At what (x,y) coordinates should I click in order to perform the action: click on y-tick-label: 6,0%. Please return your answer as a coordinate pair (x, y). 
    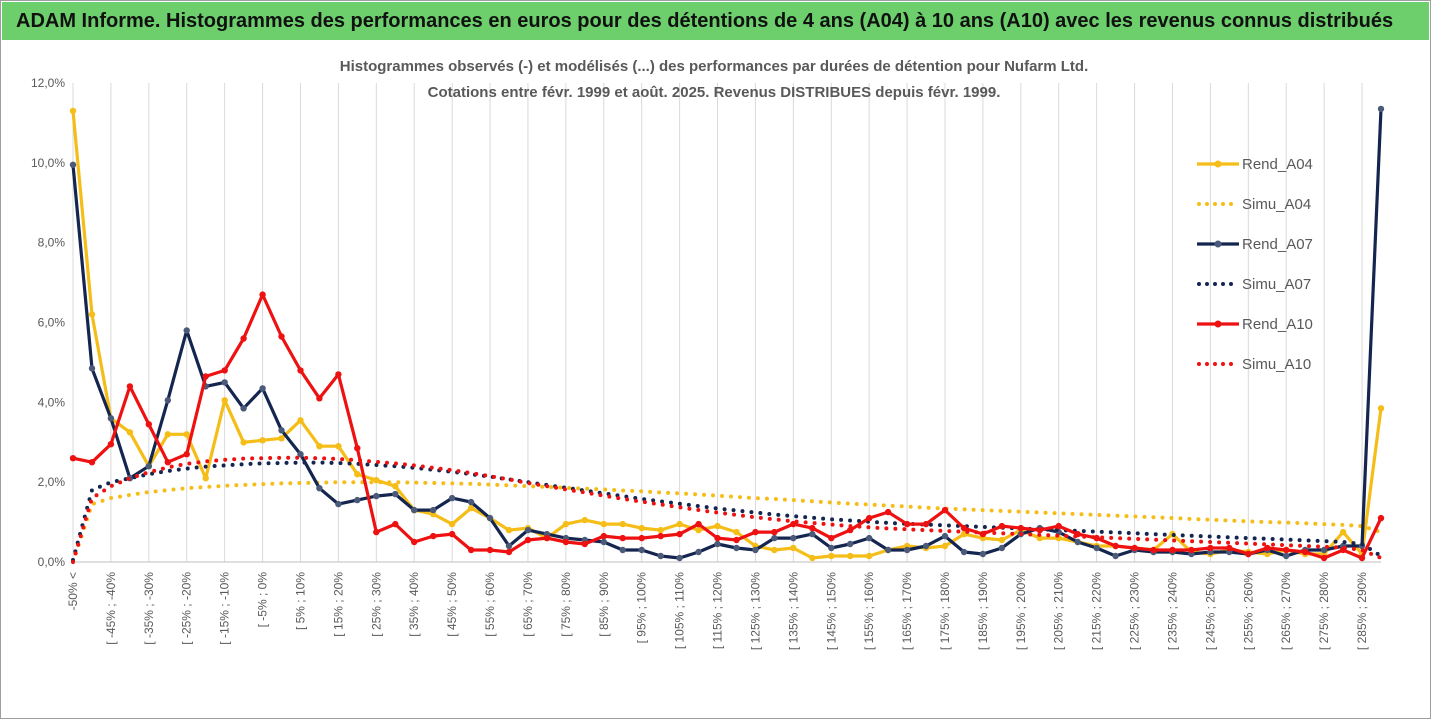
    Looking at the image, I should click on (52, 323).